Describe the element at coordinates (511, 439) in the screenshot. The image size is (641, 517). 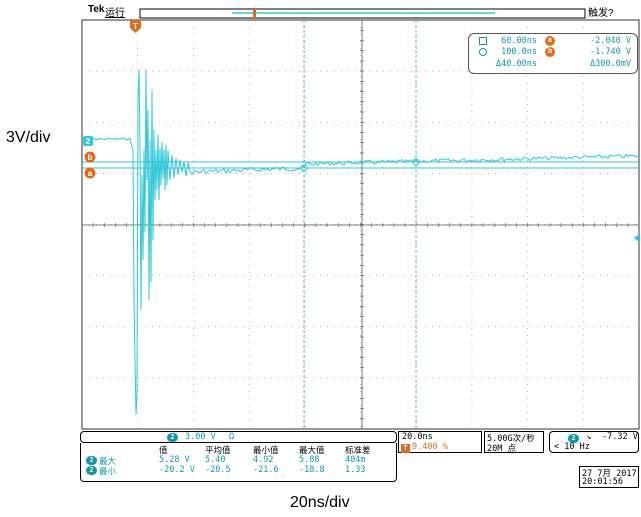
I see `sample-rate: 5.00G次/秒` at that location.